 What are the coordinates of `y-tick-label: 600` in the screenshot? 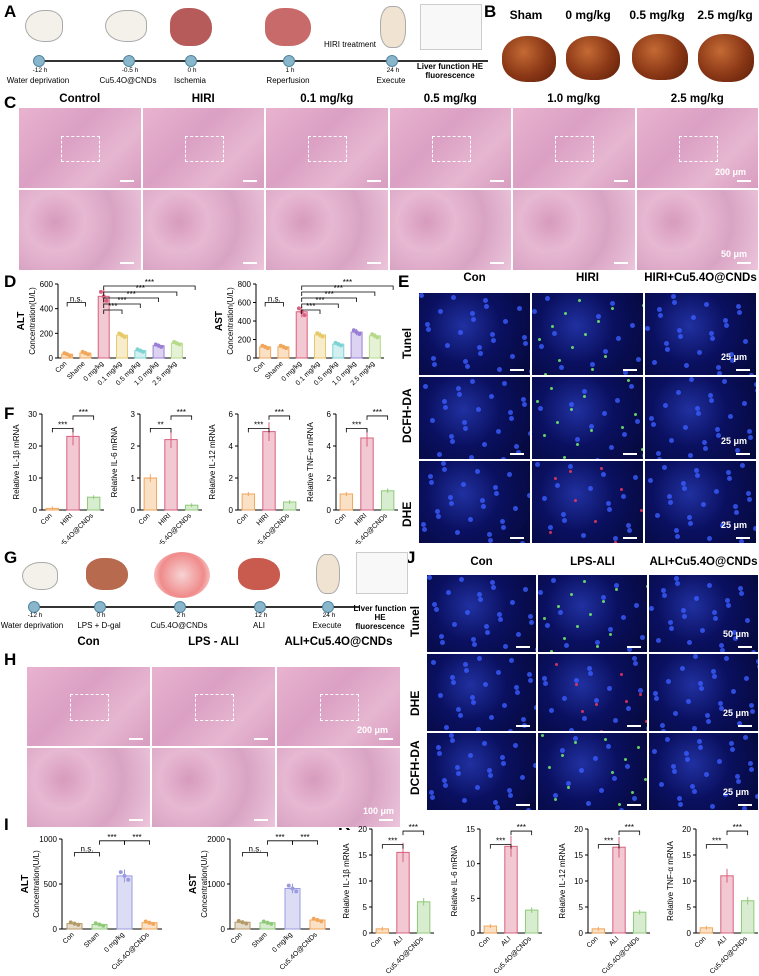 It's located at (47, 284).